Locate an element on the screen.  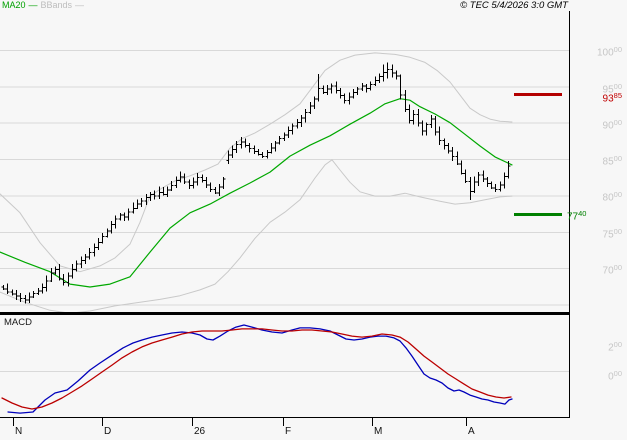
support-price-label: 7740 is located at coordinates (577, 216).